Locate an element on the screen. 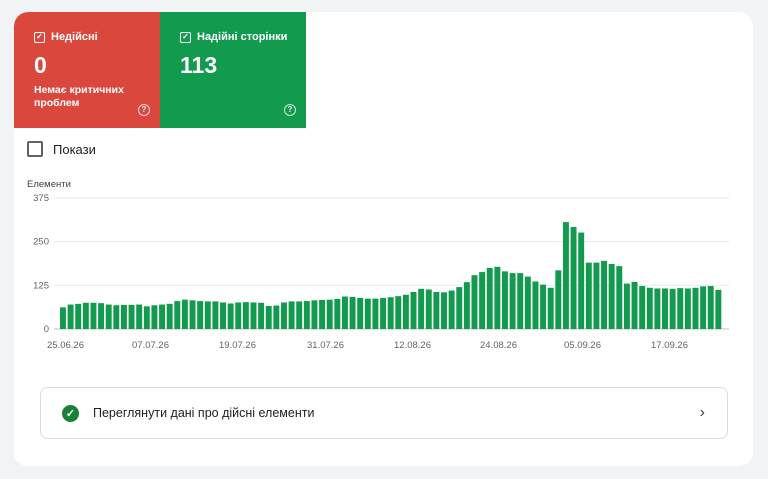 This screenshot has height=479, width=768. valid-count: 113 is located at coordinates (199, 65).